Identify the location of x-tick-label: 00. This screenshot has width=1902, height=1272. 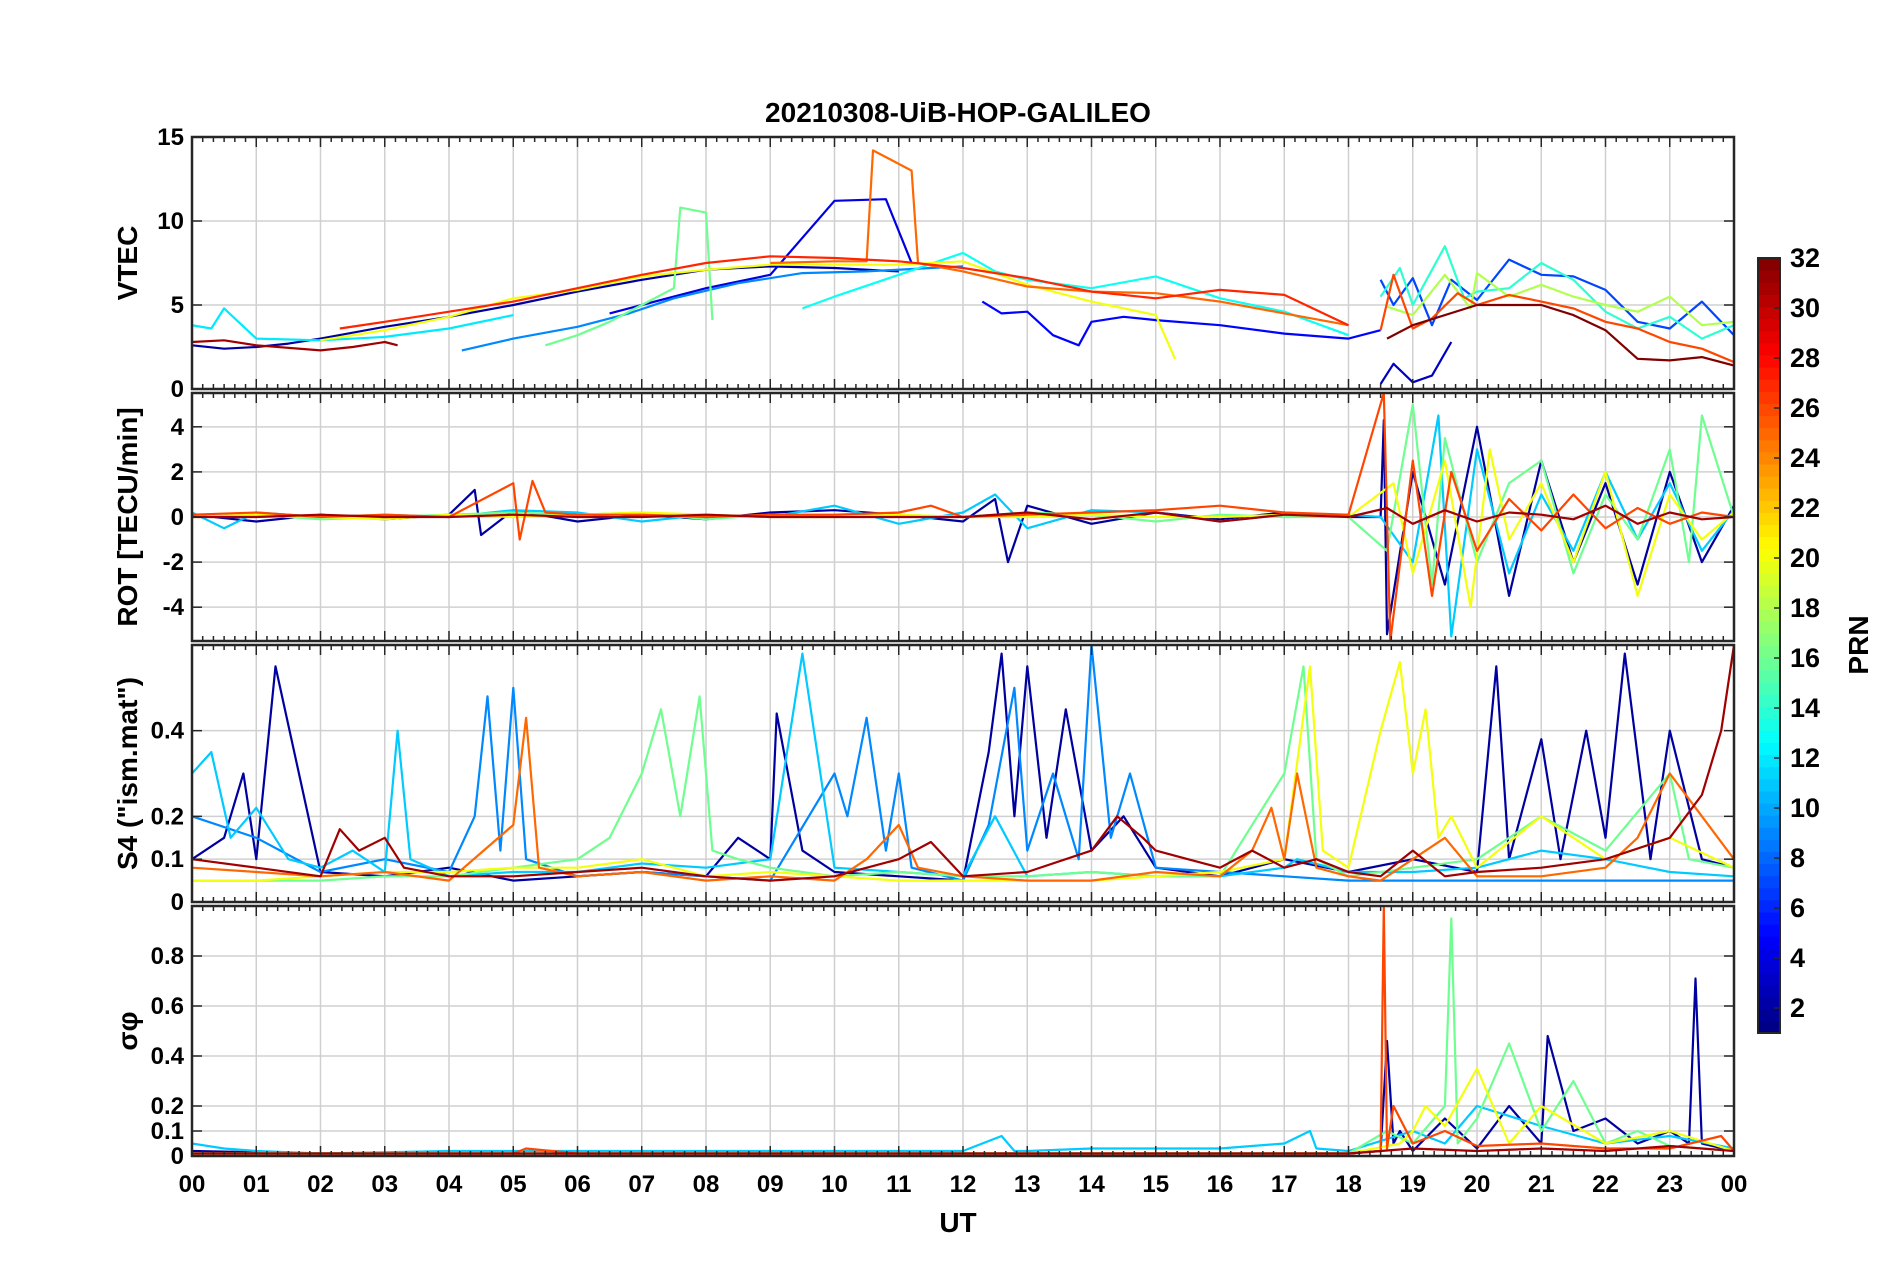
(1734, 1184).